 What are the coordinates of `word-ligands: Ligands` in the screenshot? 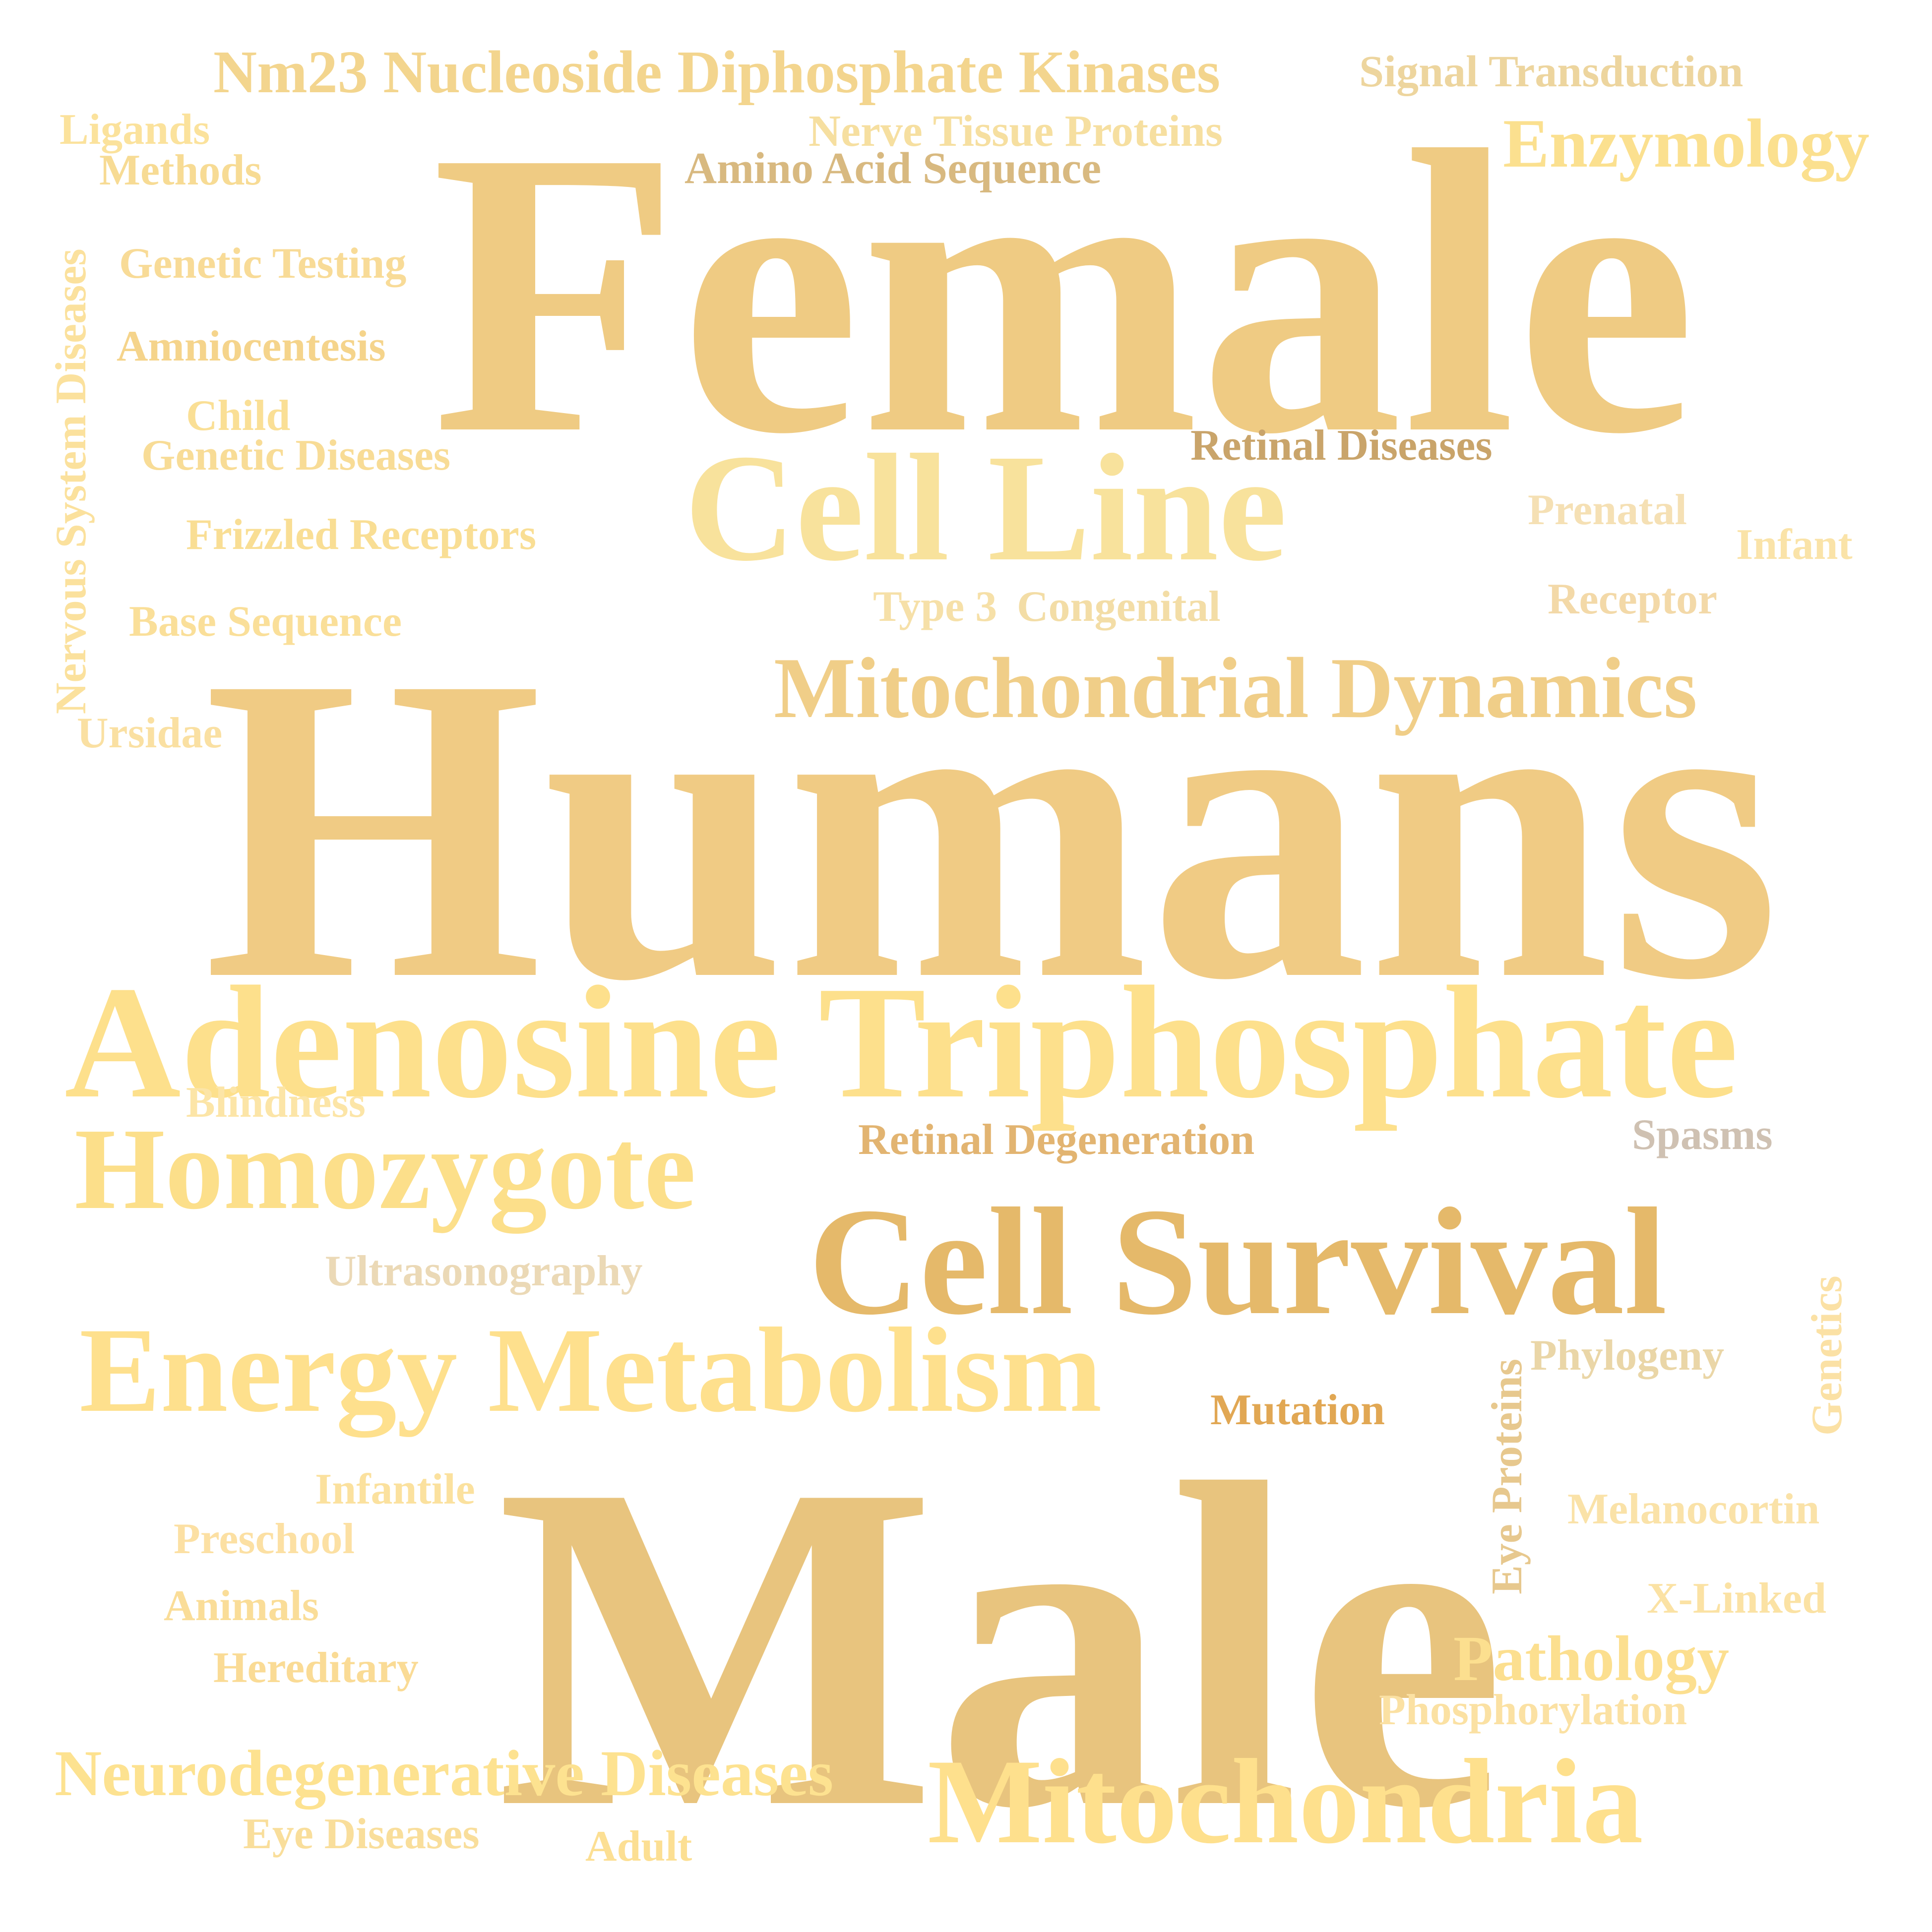 It's located at (135, 130).